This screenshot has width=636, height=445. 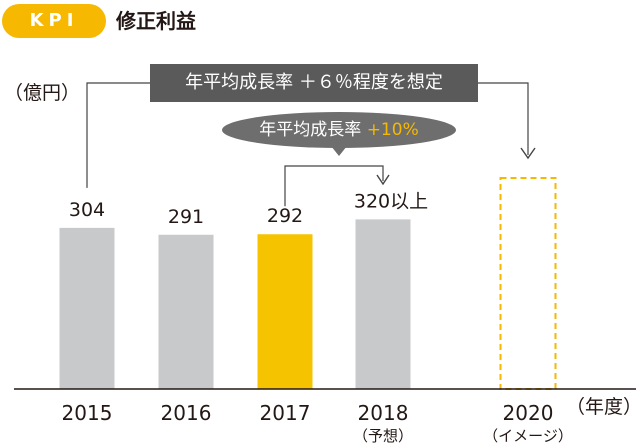 I want to click on data-label-2017: 292, so click(x=285, y=216).